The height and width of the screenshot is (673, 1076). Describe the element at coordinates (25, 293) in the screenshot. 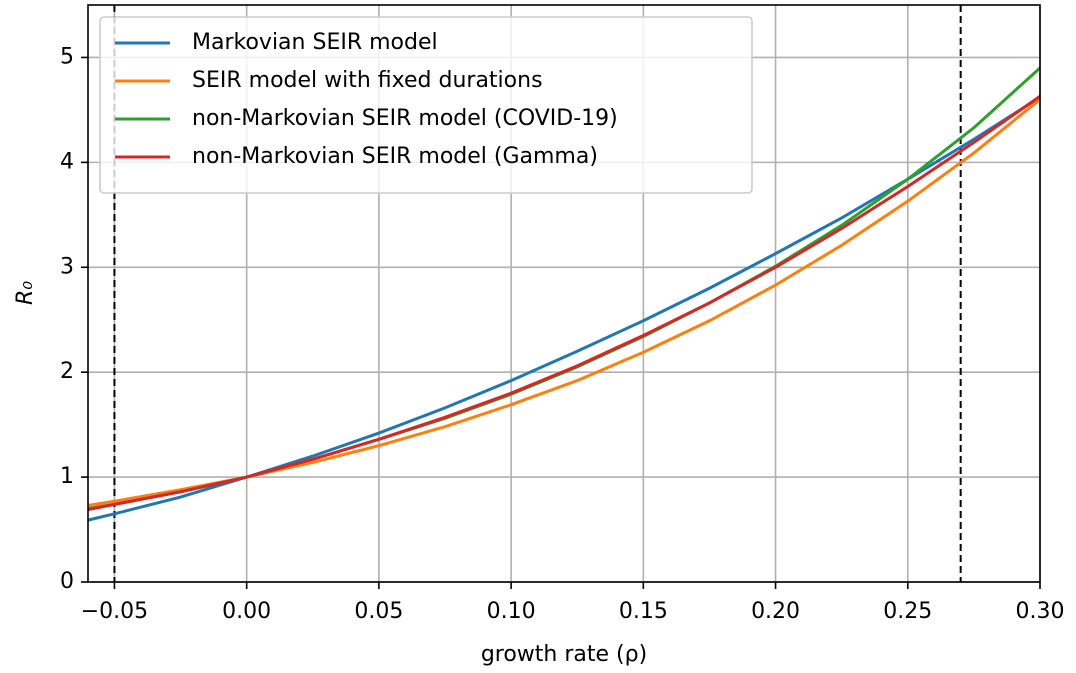

I see `y-axis-label: R₀` at that location.